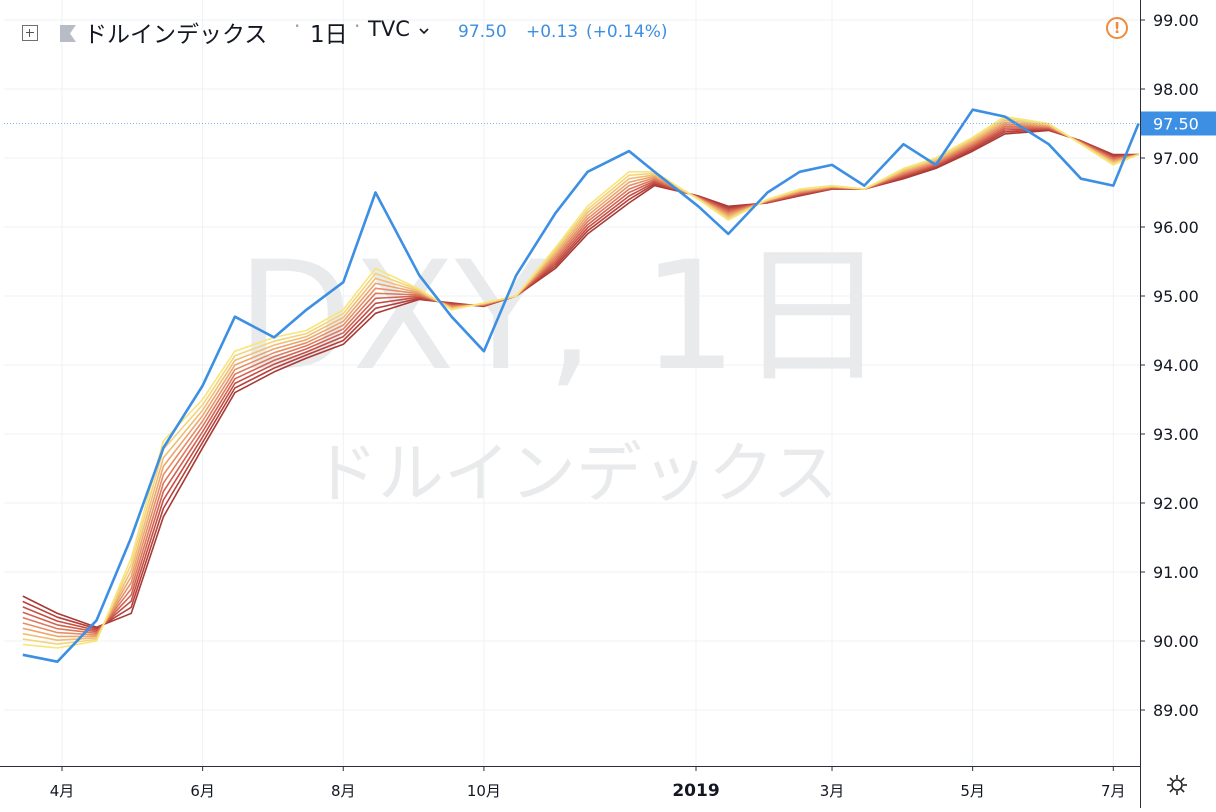  What do you see at coordinates (389, 29) in the screenshot?
I see `exchange-label: TVC` at bounding box center [389, 29].